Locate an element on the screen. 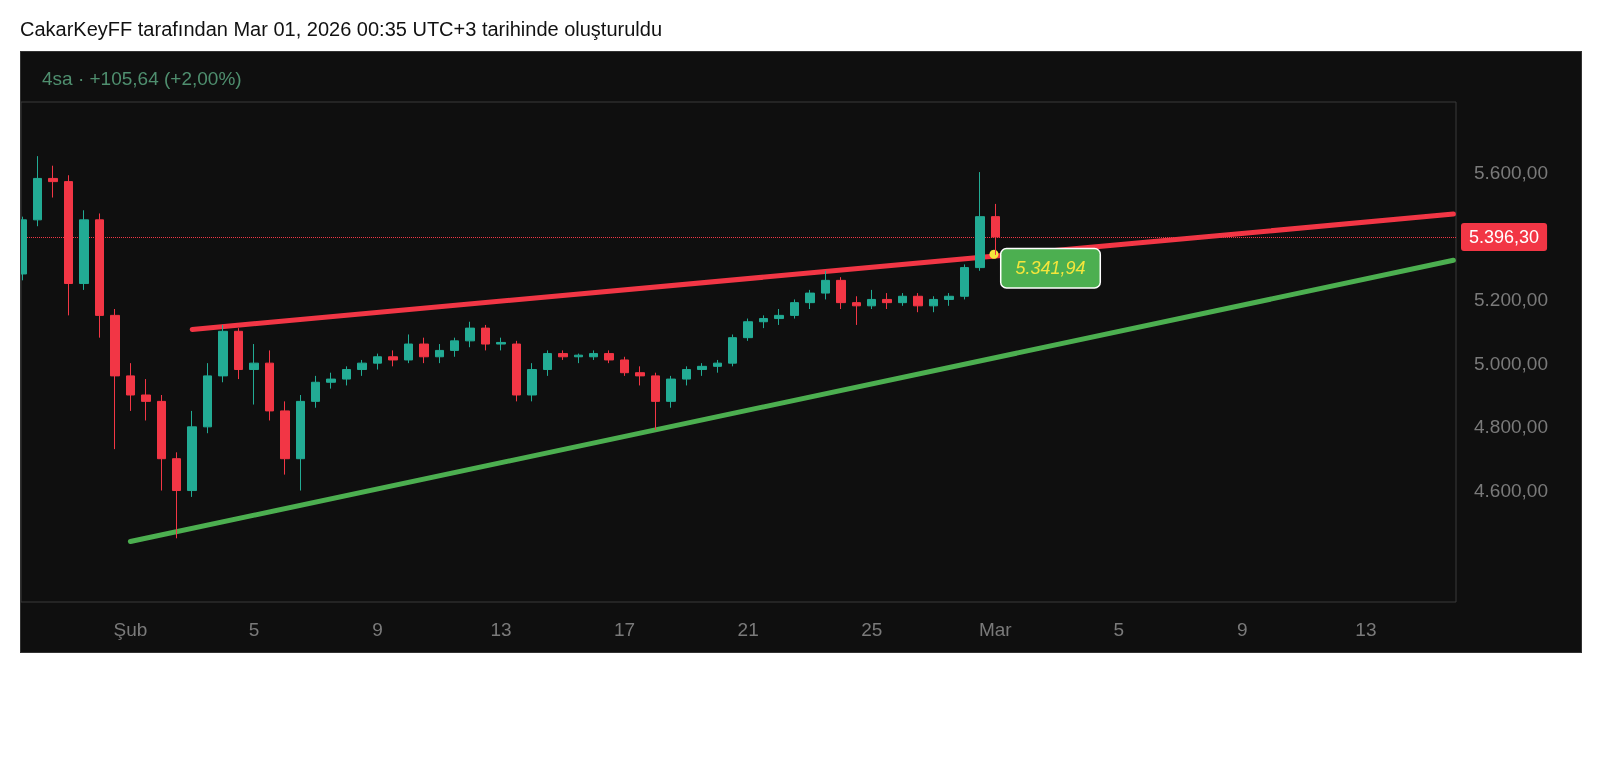  x-tick-label: Şub is located at coordinates (130, 629).